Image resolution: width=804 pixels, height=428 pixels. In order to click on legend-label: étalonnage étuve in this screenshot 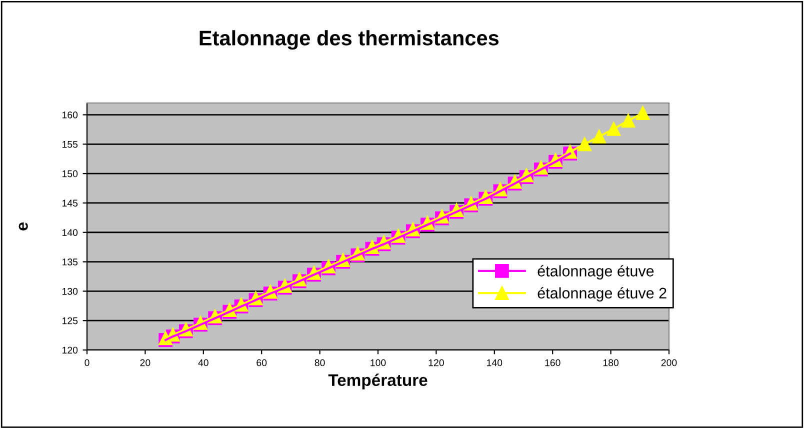, I will do `click(596, 272)`.